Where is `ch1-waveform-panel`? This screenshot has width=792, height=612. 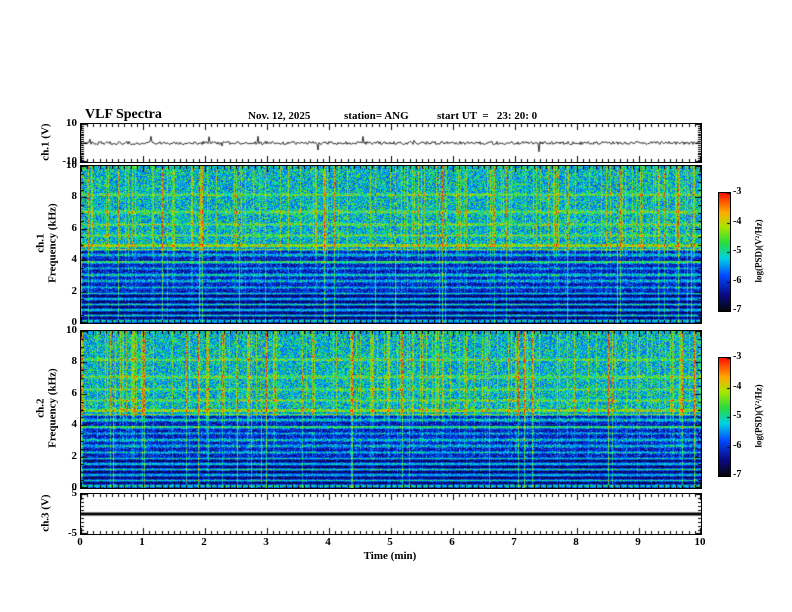 ch1-waveform-panel is located at coordinates (391, 143).